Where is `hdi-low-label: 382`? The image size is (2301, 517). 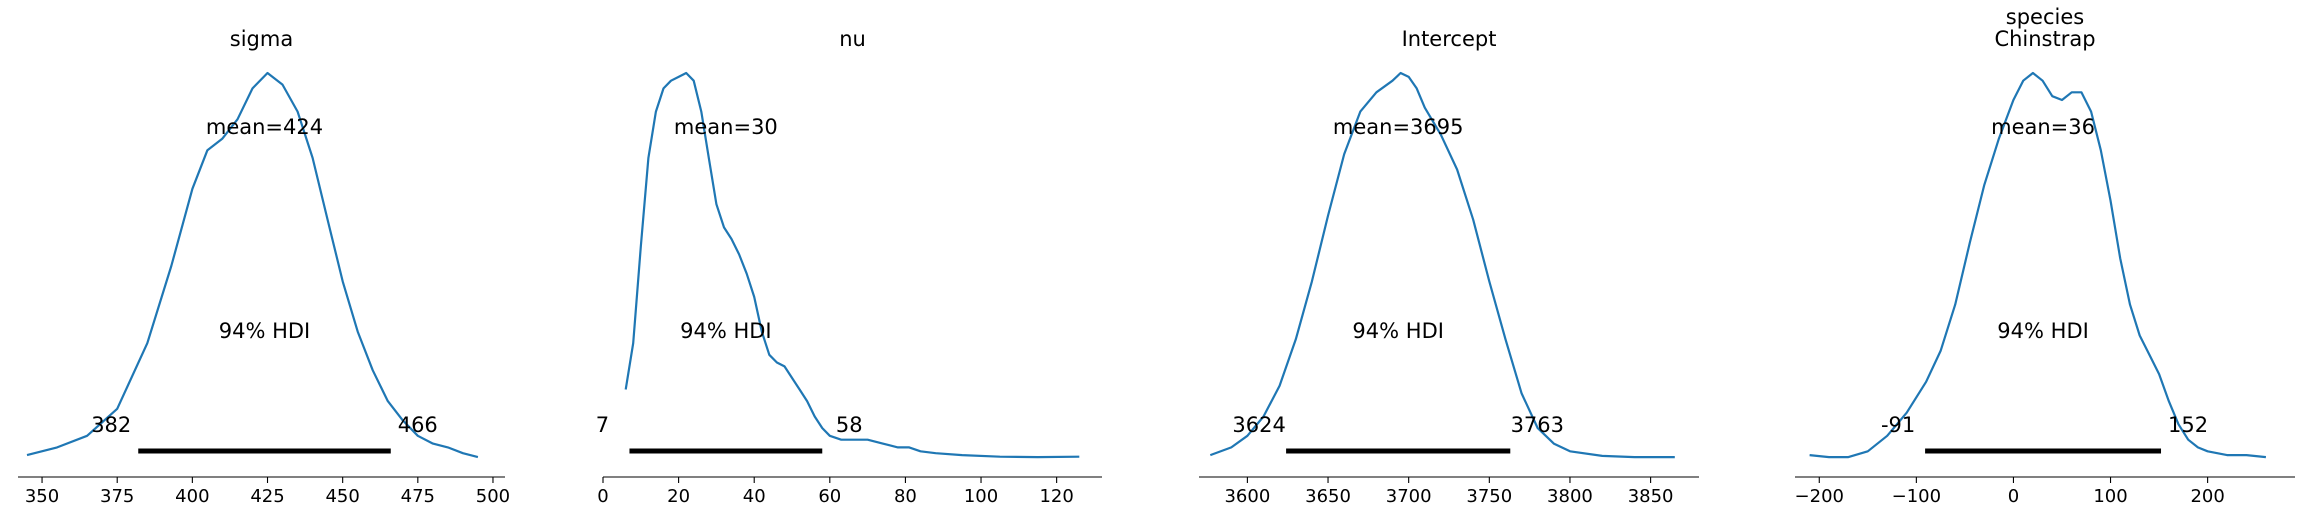 hdi-low-label: 382 is located at coordinates (111, 425).